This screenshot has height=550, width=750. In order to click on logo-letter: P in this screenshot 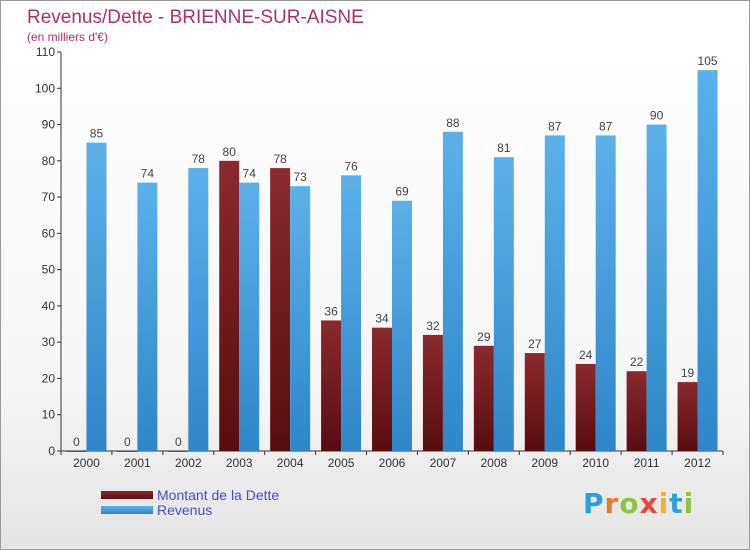, I will do `click(594, 503)`.